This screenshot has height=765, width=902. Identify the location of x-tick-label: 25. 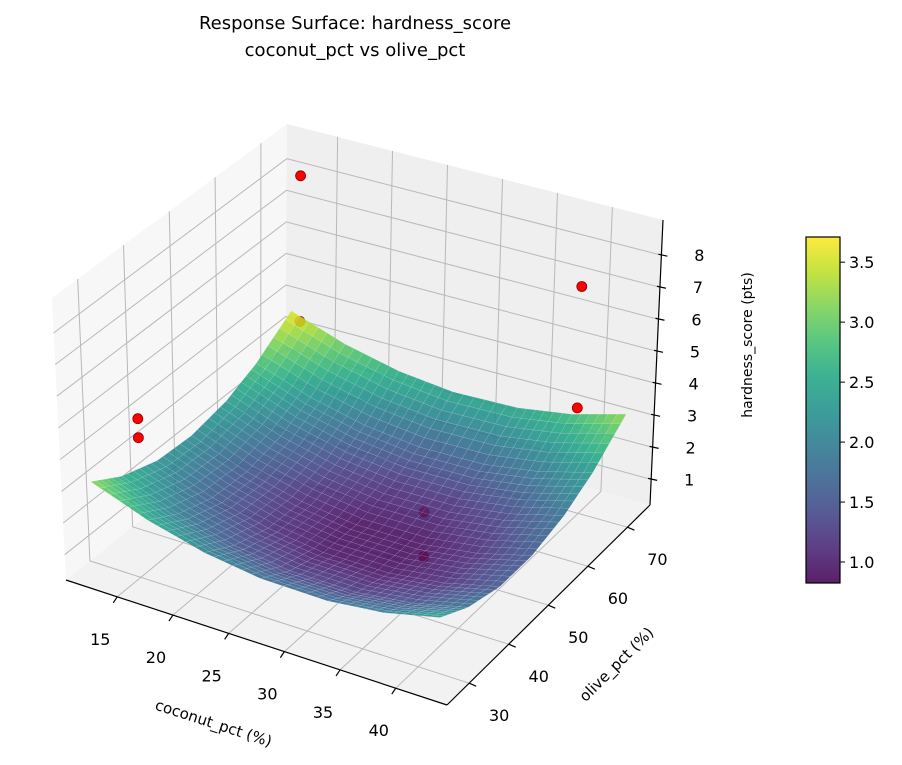
(211, 675).